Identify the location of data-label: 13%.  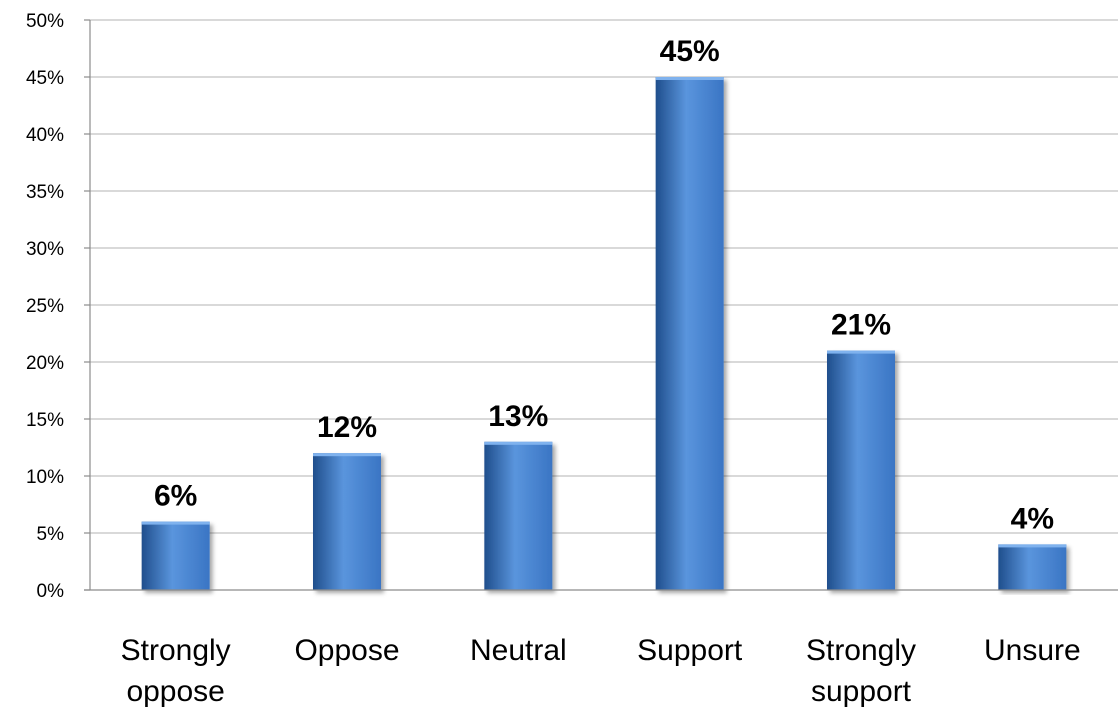
(518, 416).